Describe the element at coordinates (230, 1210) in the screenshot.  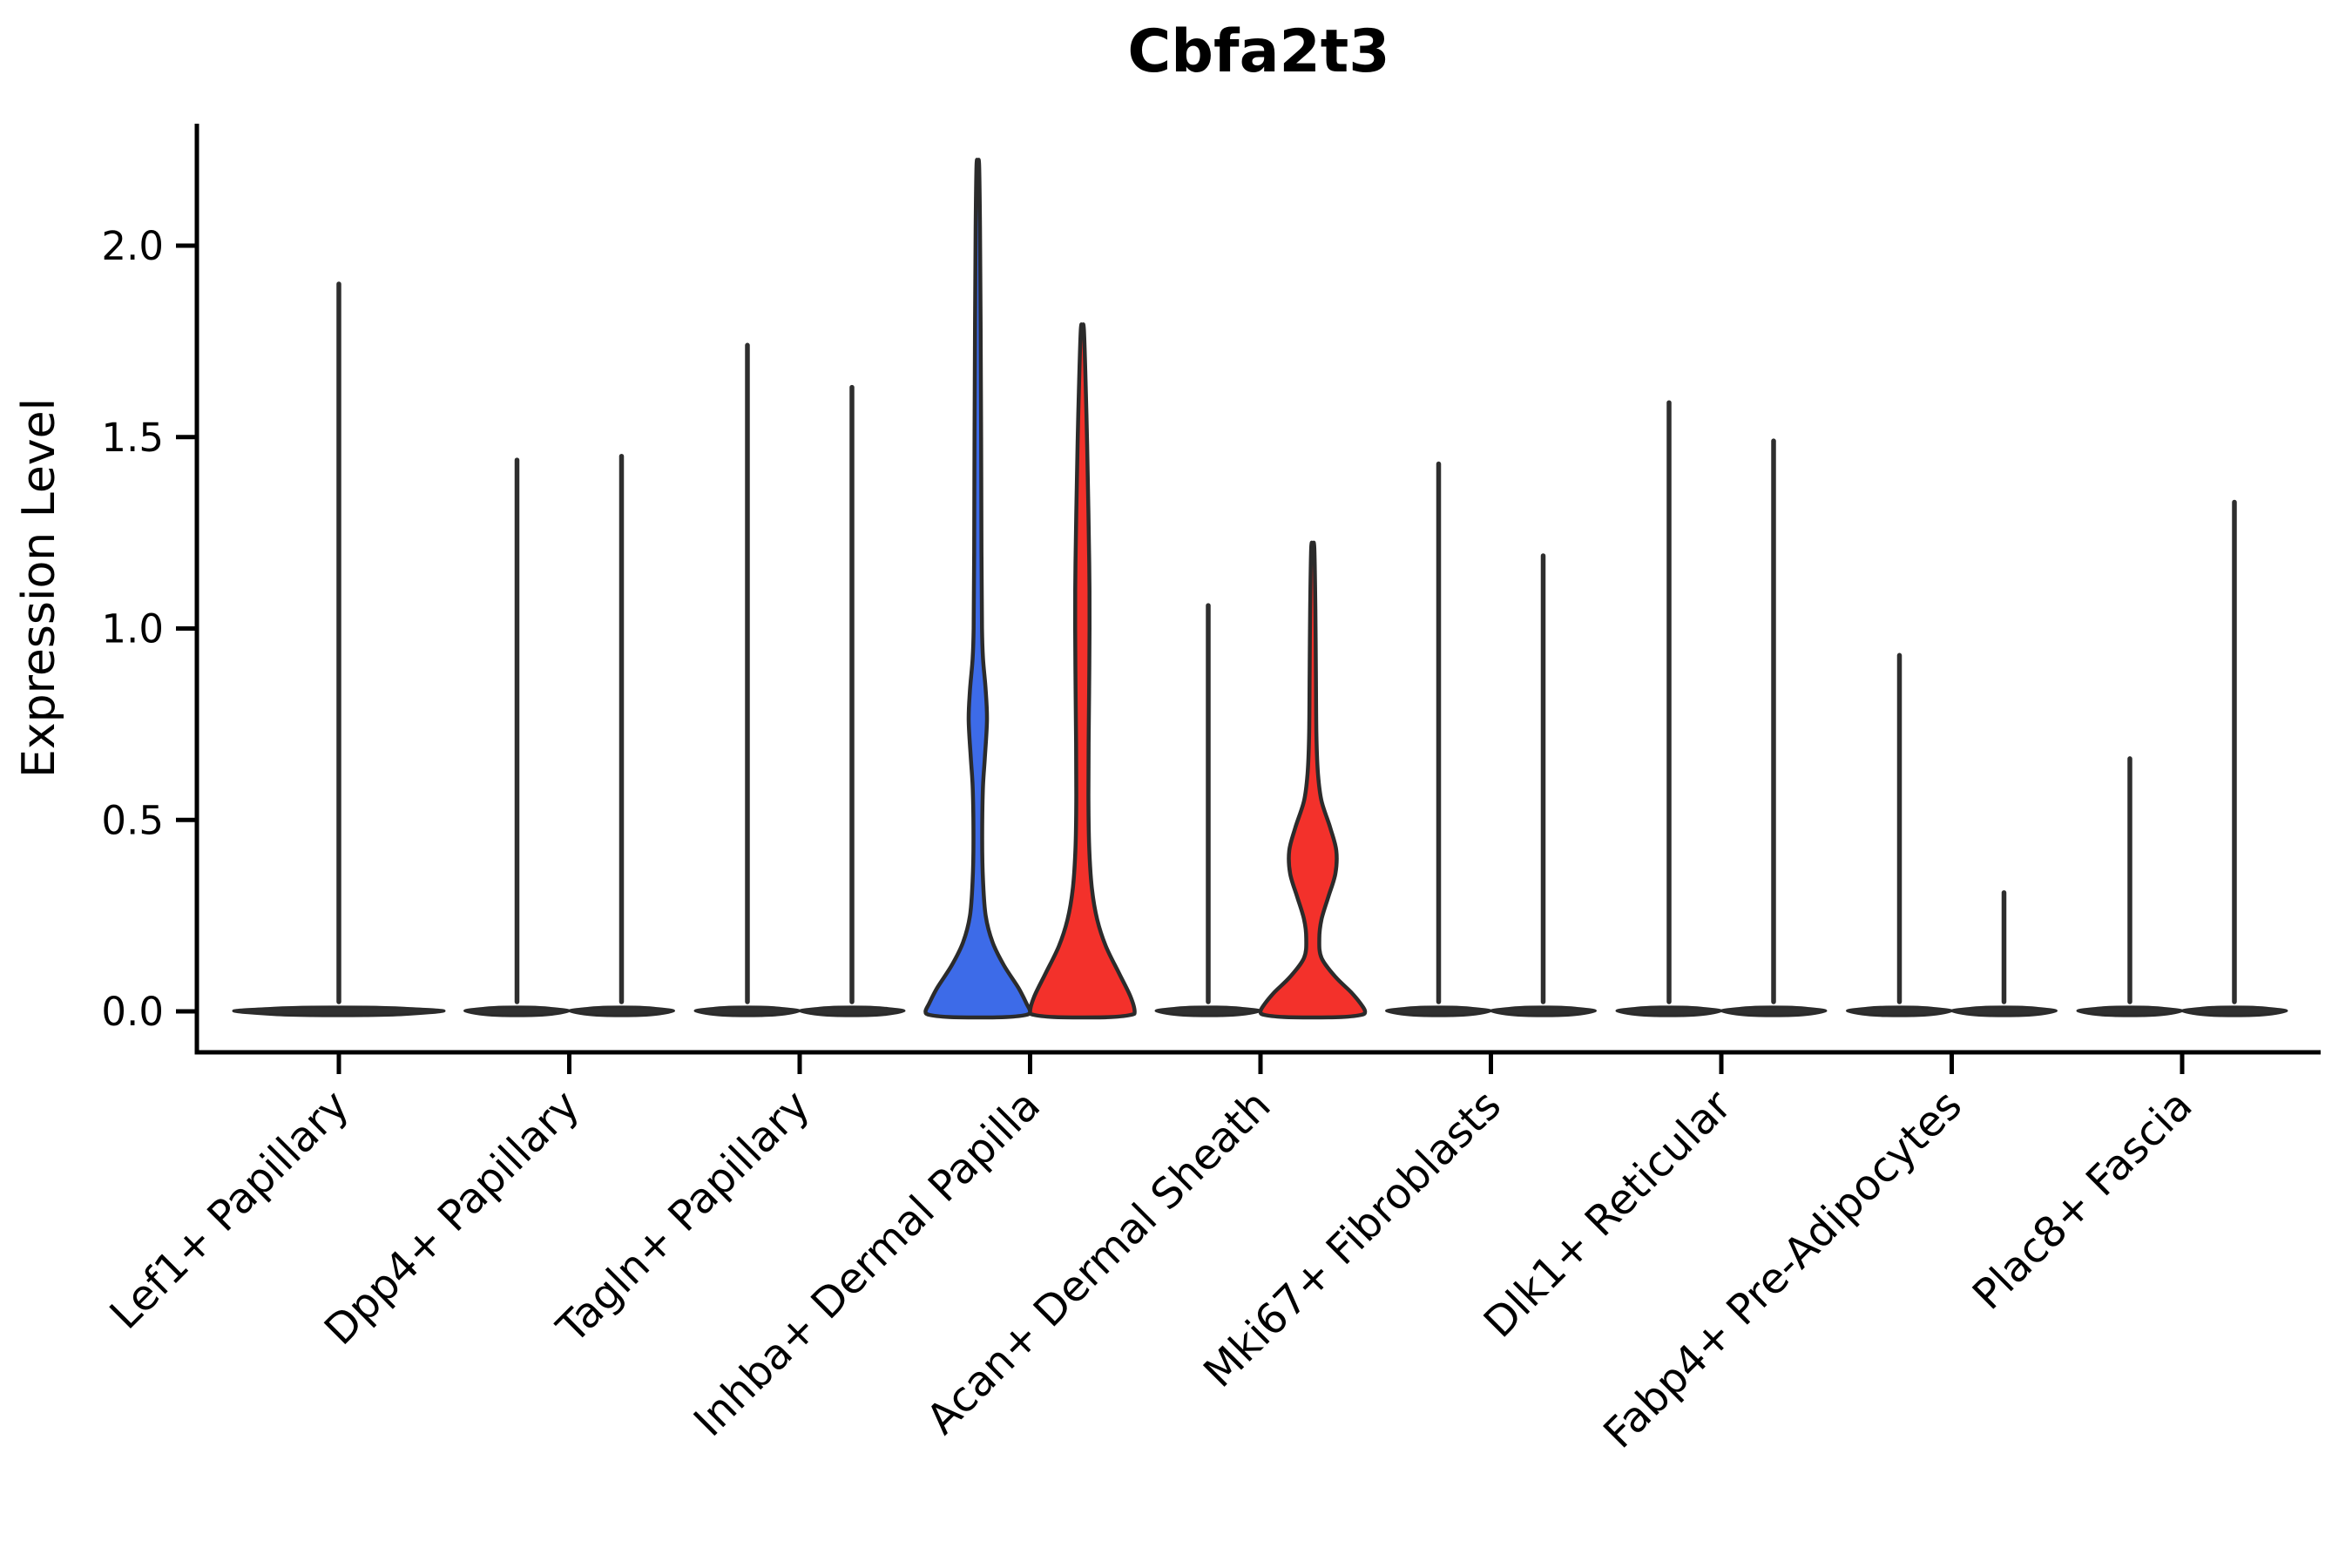
I see `x-tick-label: Lef1+ Papillary` at that location.